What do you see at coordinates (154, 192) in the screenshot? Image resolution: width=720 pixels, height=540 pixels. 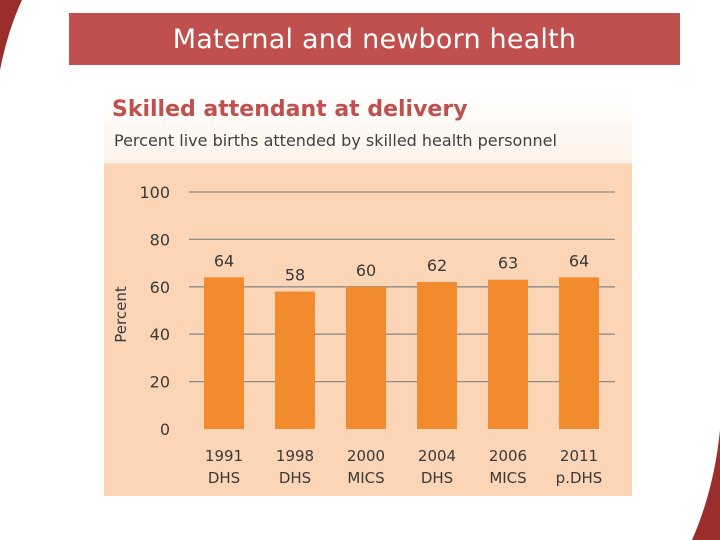 I see `y-tick-label: 100` at bounding box center [154, 192].